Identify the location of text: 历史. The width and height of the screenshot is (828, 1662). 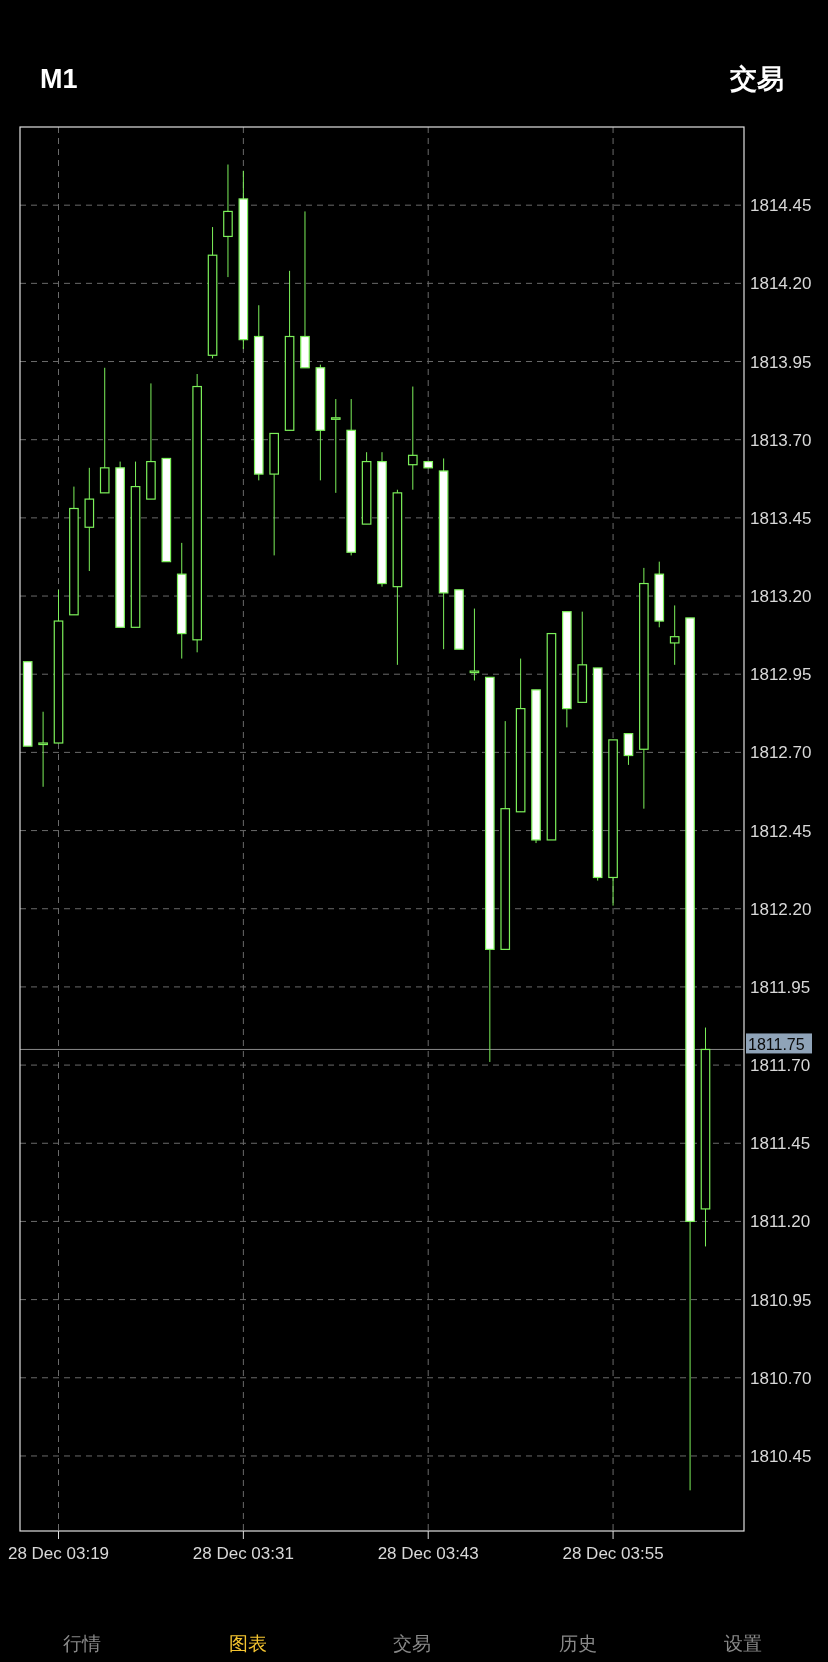
(578, 1643).